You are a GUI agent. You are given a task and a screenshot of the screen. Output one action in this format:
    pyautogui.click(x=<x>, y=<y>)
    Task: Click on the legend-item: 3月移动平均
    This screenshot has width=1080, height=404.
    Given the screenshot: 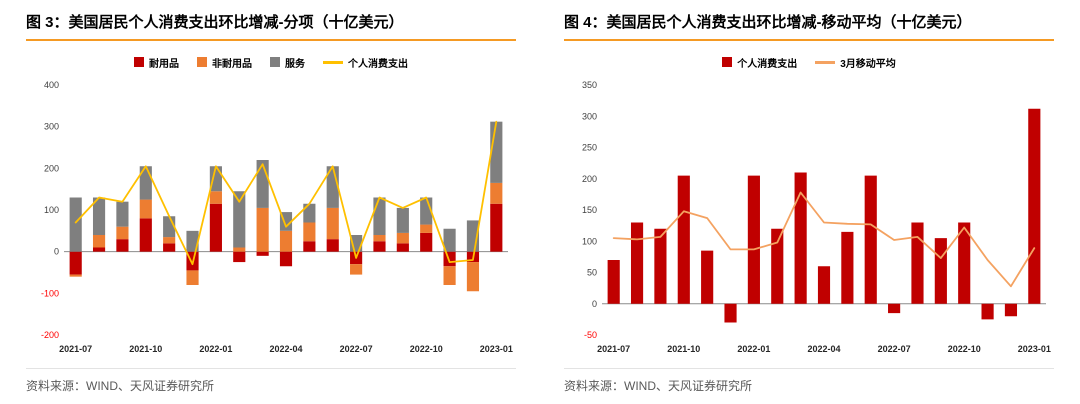 What is the action you would take?
    pyautogui.click(x=855, y=62)
    